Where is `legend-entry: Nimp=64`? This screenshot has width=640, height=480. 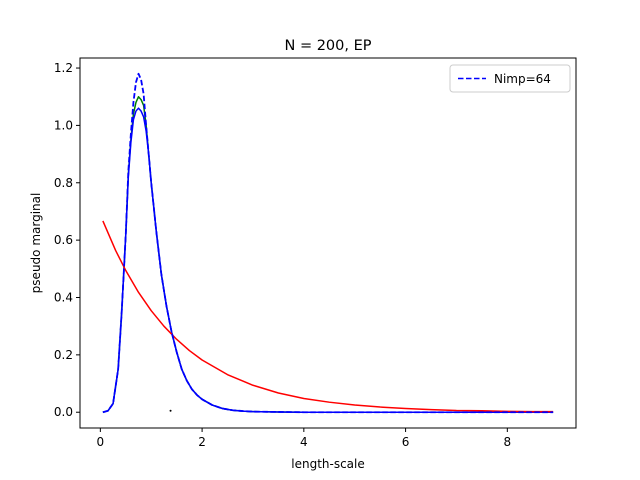 legend-entry: Nimp=64 is located at coordinates (522, 79).